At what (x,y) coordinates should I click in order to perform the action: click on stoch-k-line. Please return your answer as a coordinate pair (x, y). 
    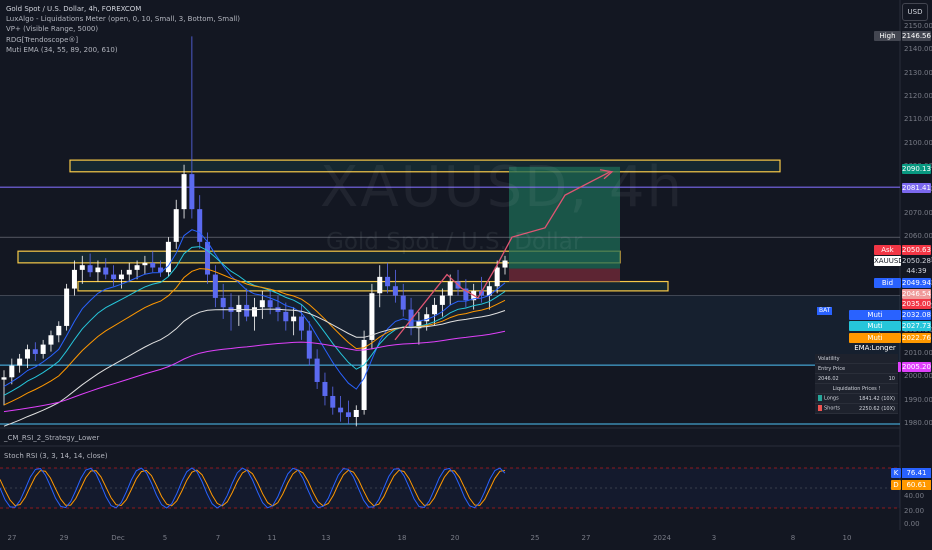
    Looking at the image, I should click on (253, 488).